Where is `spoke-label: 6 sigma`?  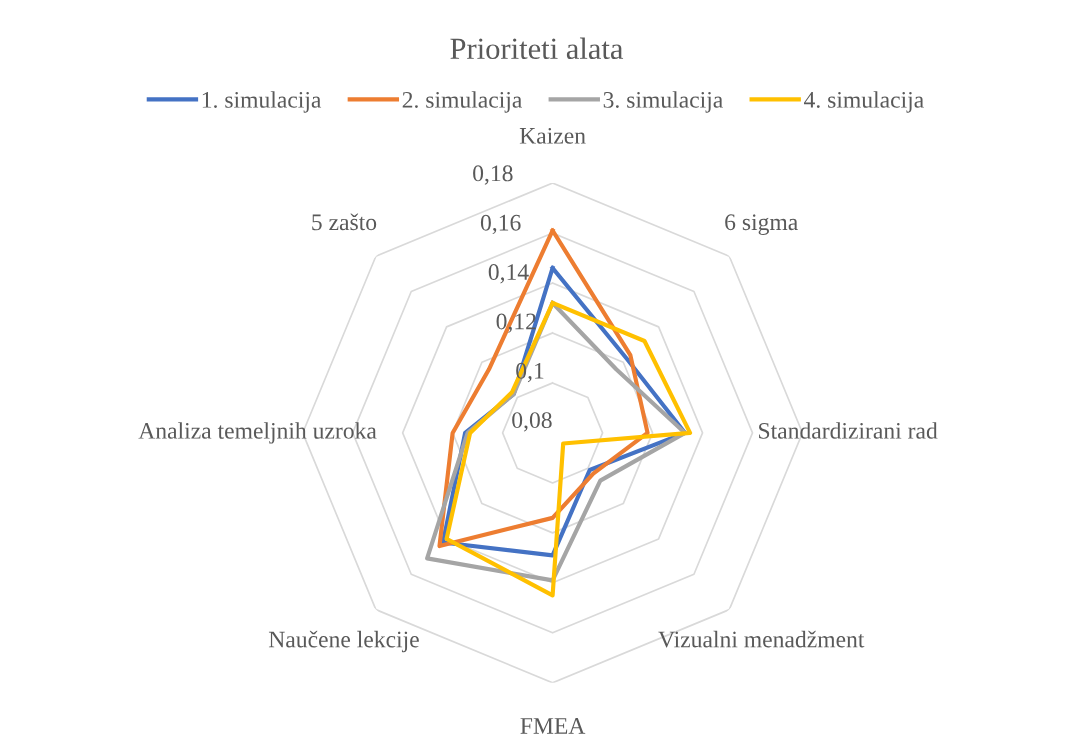
spoke-label: 6 sigma is located at coordinates (761, 224).